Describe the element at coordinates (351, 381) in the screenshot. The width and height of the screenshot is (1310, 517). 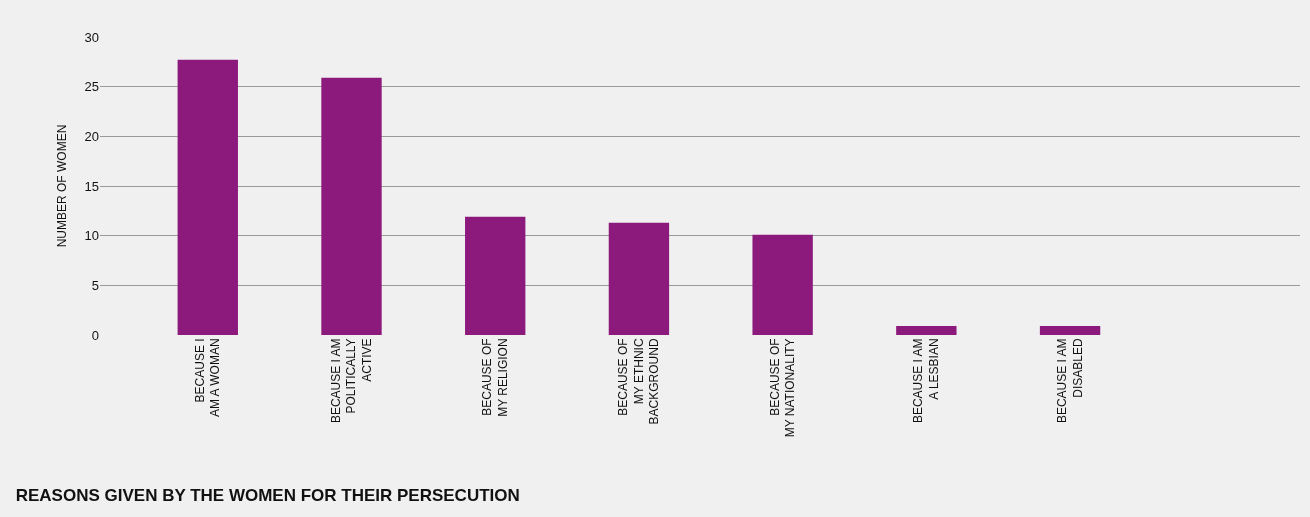
I see `x-tick-label: BECAUSE I AM POLITICALLY ACTIVE` at that location.